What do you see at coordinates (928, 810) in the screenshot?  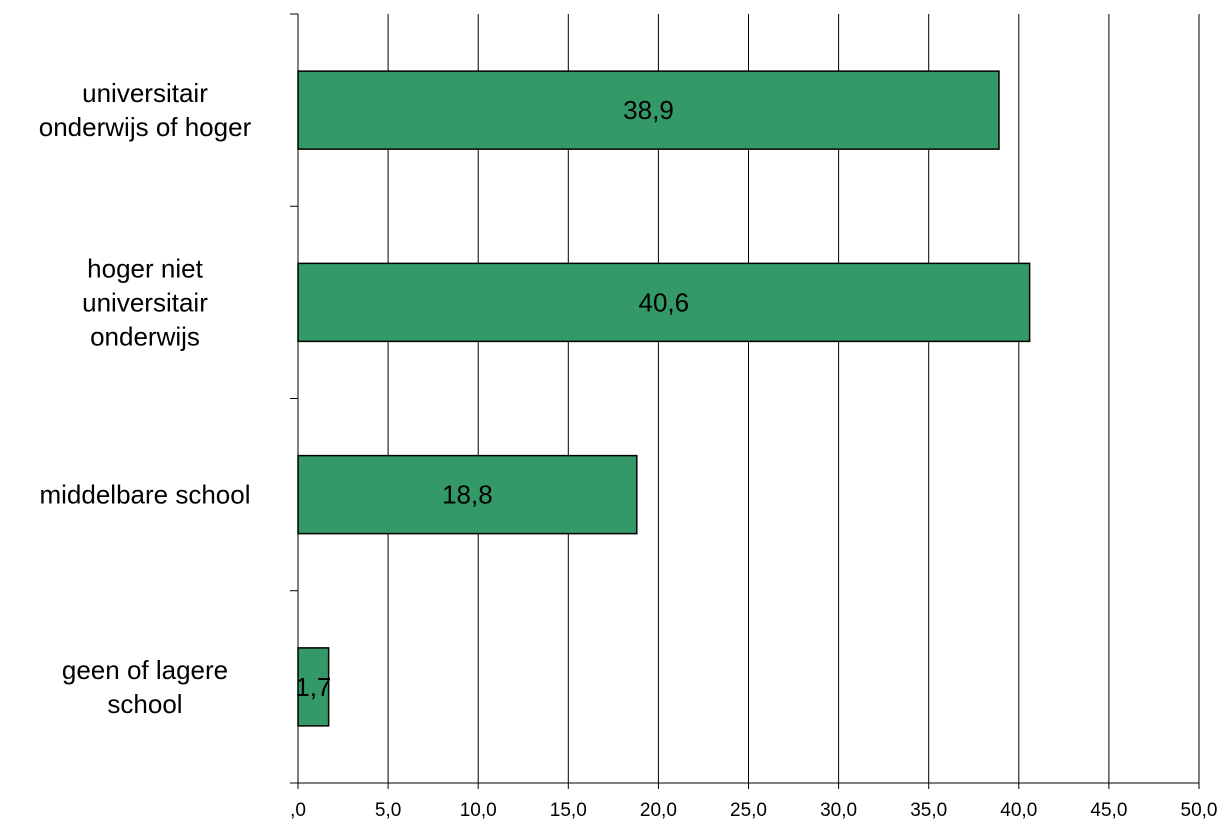 I see `x-tick-label: 35,0` at bounding box center [928, 810].